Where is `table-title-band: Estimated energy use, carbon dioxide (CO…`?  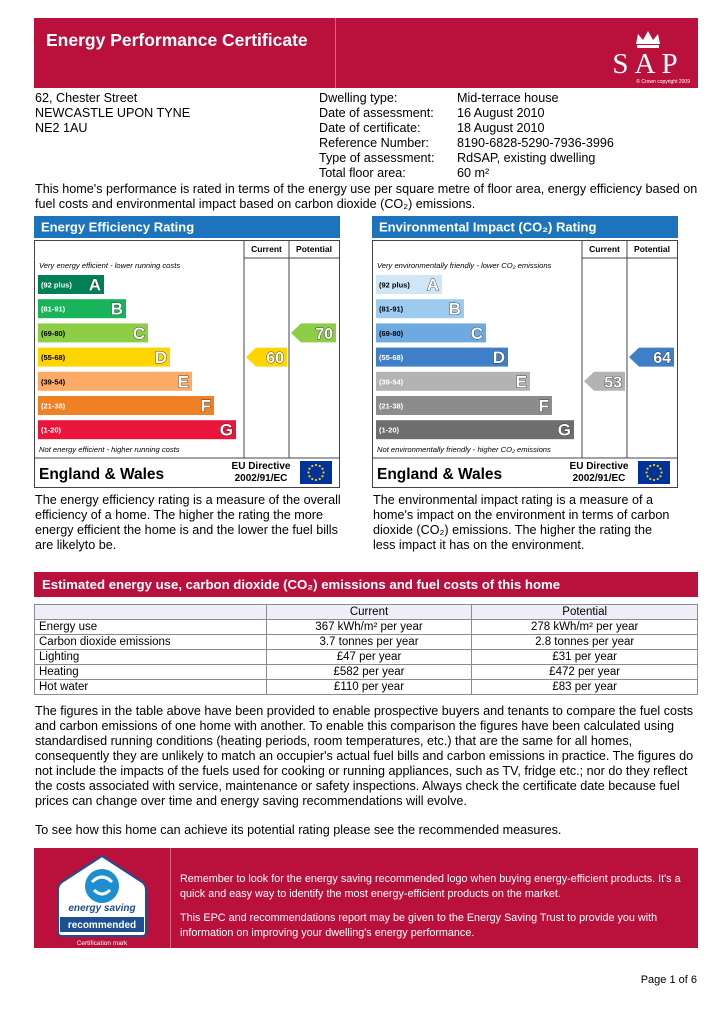
table-title-band: Estimated energy use, carbon dioxide (CO… is located at coordinates (366, 584).